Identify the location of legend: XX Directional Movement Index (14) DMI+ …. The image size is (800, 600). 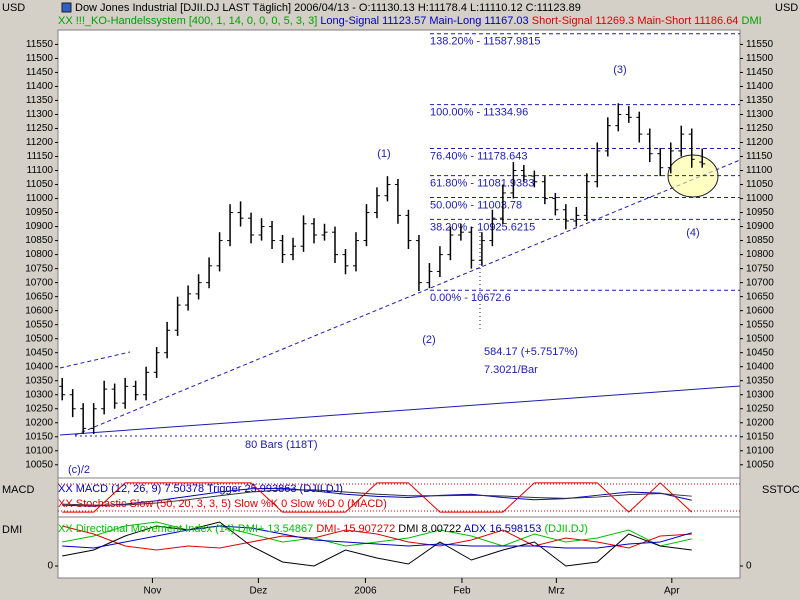
(323, 529).